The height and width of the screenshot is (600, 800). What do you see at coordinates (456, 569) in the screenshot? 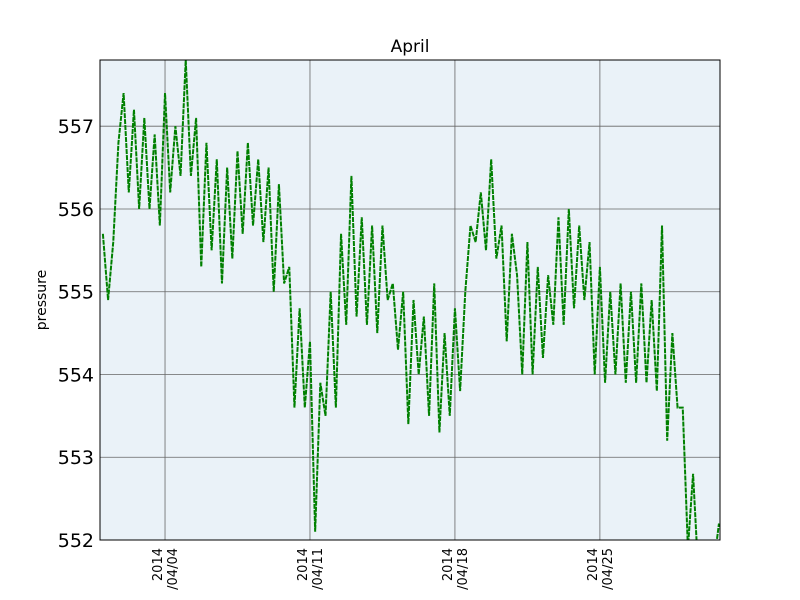
I see `x-tick-label: 2014/04/18` at bounding box center [456, 569].